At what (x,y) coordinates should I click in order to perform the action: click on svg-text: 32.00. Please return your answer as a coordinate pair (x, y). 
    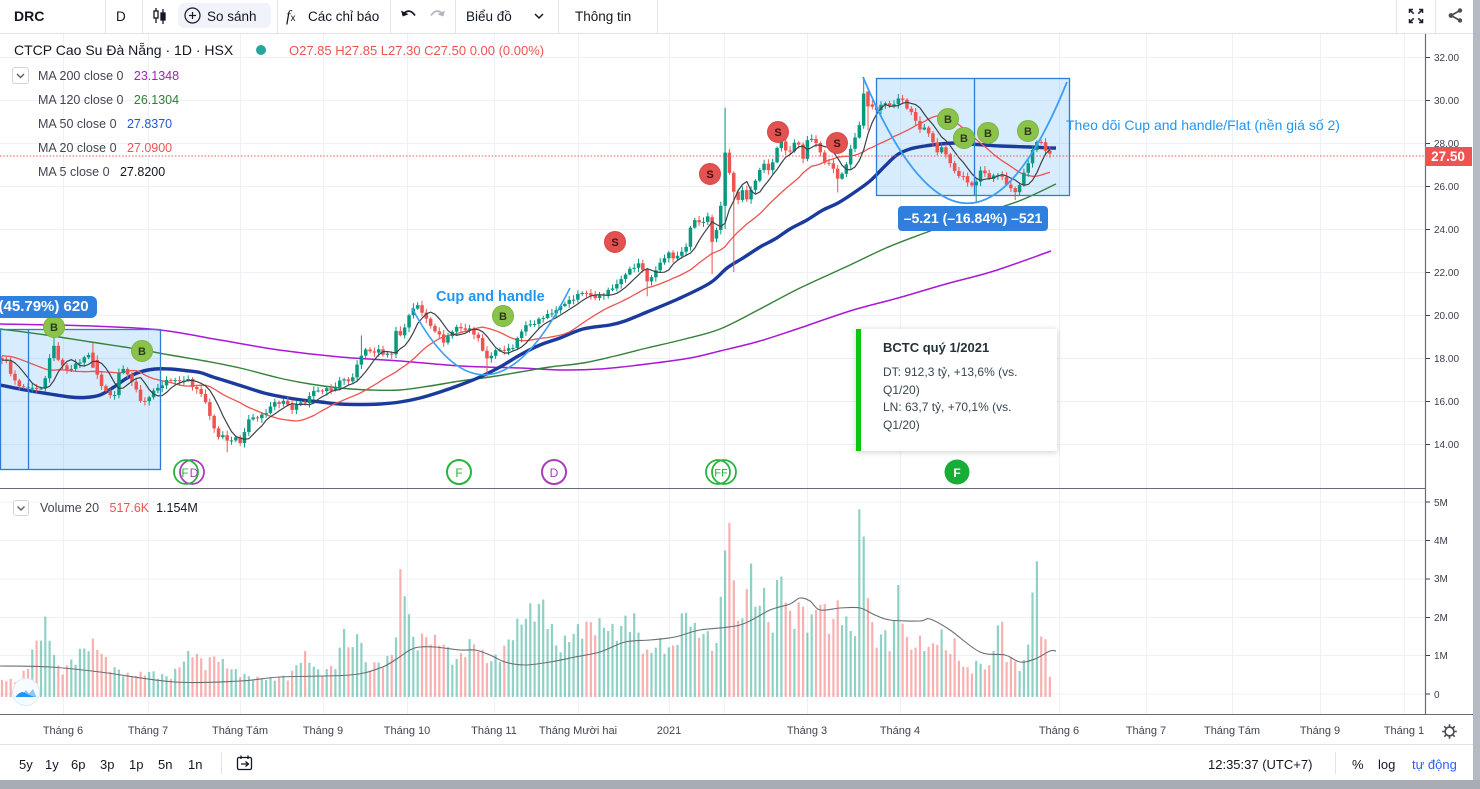
    Looking at the image, I should click on (1446, 58).